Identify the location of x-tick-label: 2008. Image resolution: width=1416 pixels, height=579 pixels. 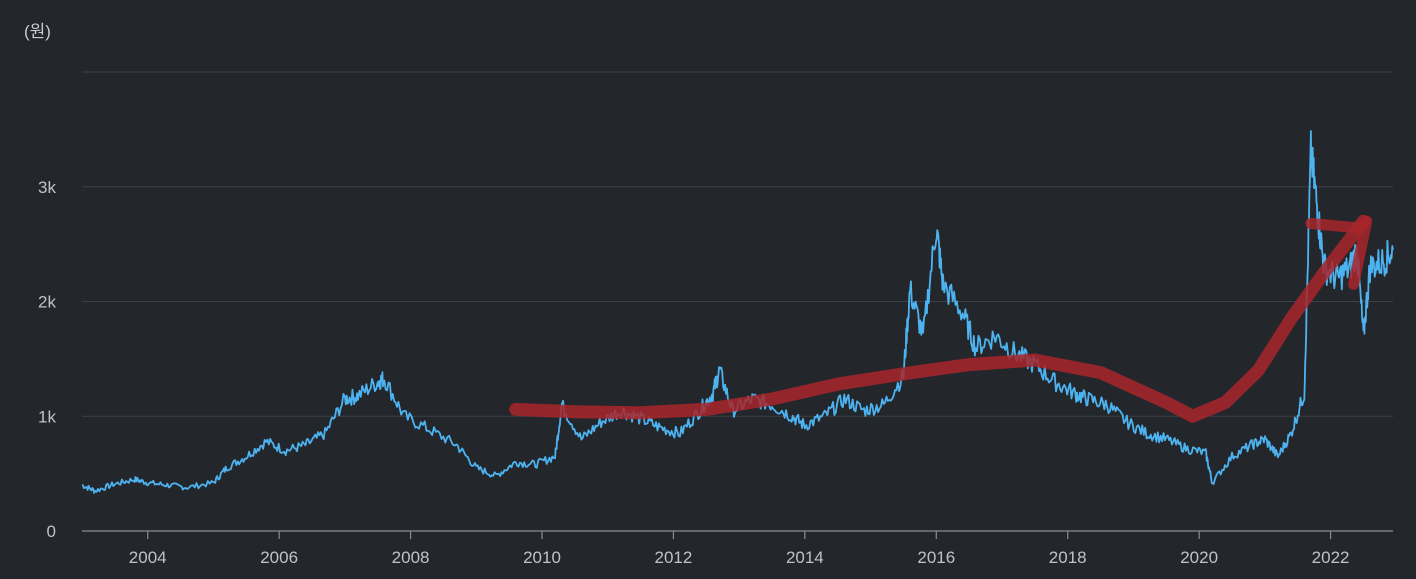
(411, 557).